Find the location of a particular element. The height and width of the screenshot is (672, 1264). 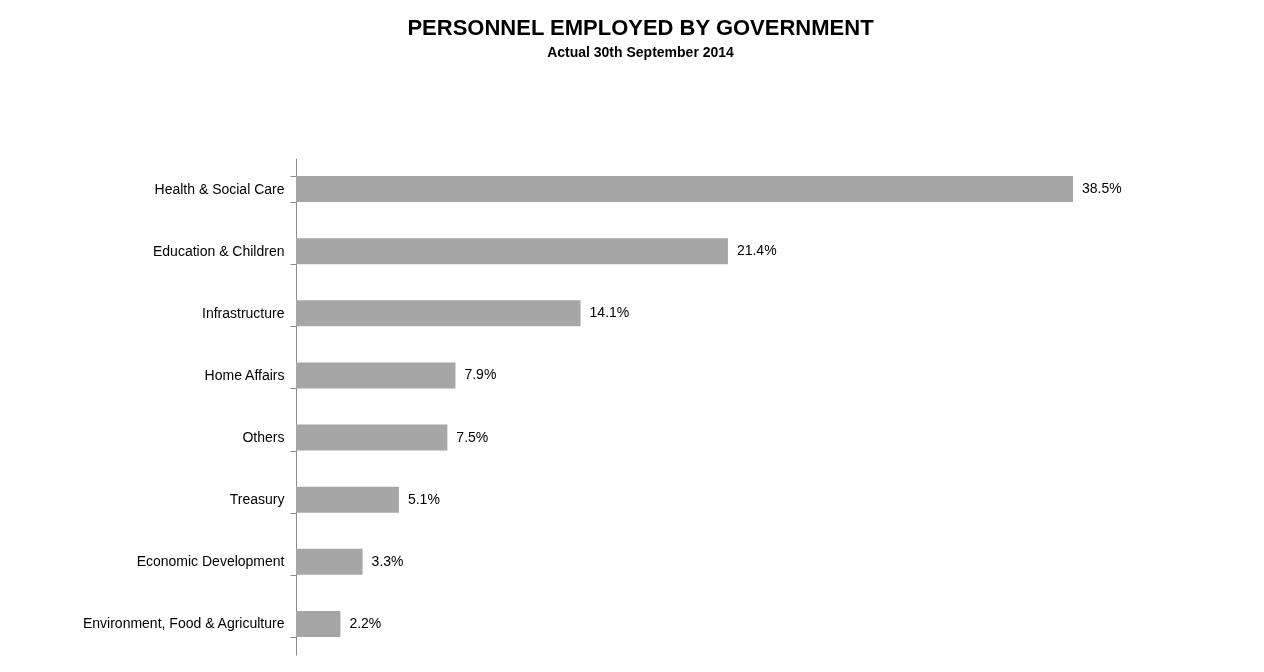

y-tick-label: Treasury is located at coordinates (257, 499).